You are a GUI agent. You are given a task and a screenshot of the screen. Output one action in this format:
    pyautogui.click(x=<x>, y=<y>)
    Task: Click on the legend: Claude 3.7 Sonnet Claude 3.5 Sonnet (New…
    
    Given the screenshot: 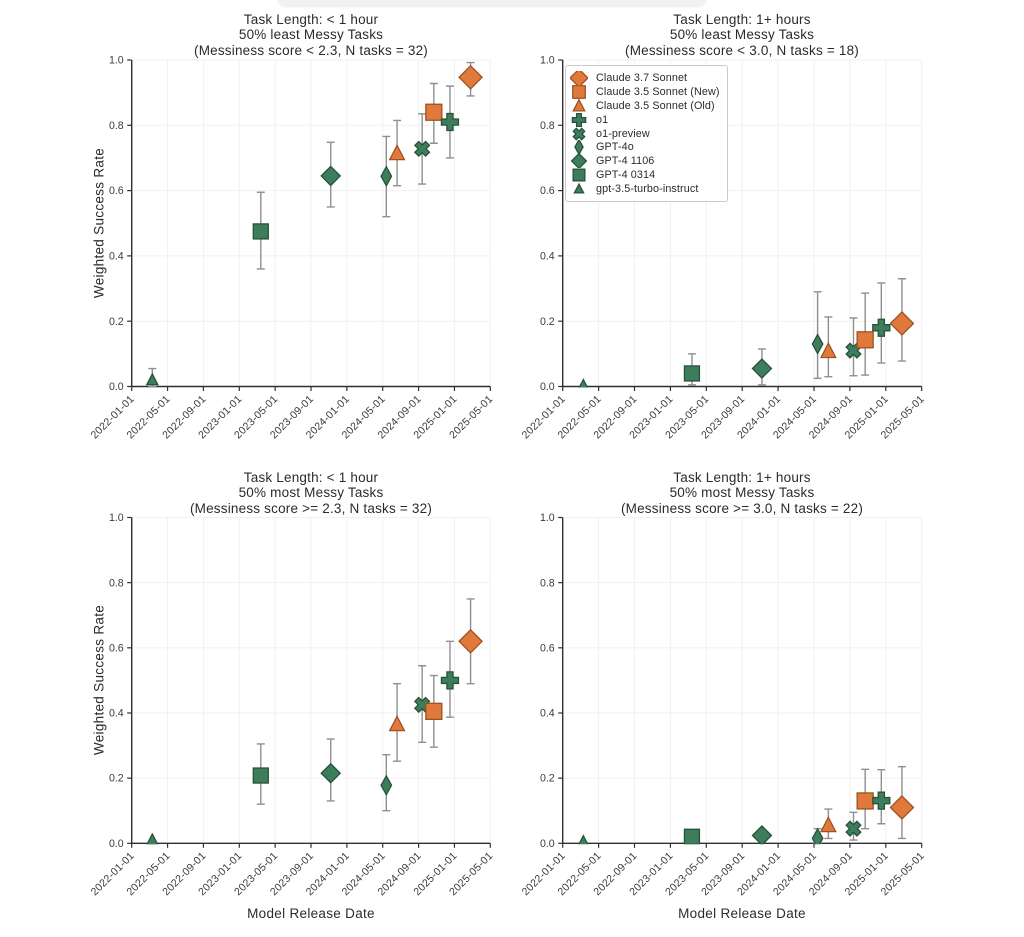 What is the action you would take?
    pyautogui.click(x=646, y=134)
    